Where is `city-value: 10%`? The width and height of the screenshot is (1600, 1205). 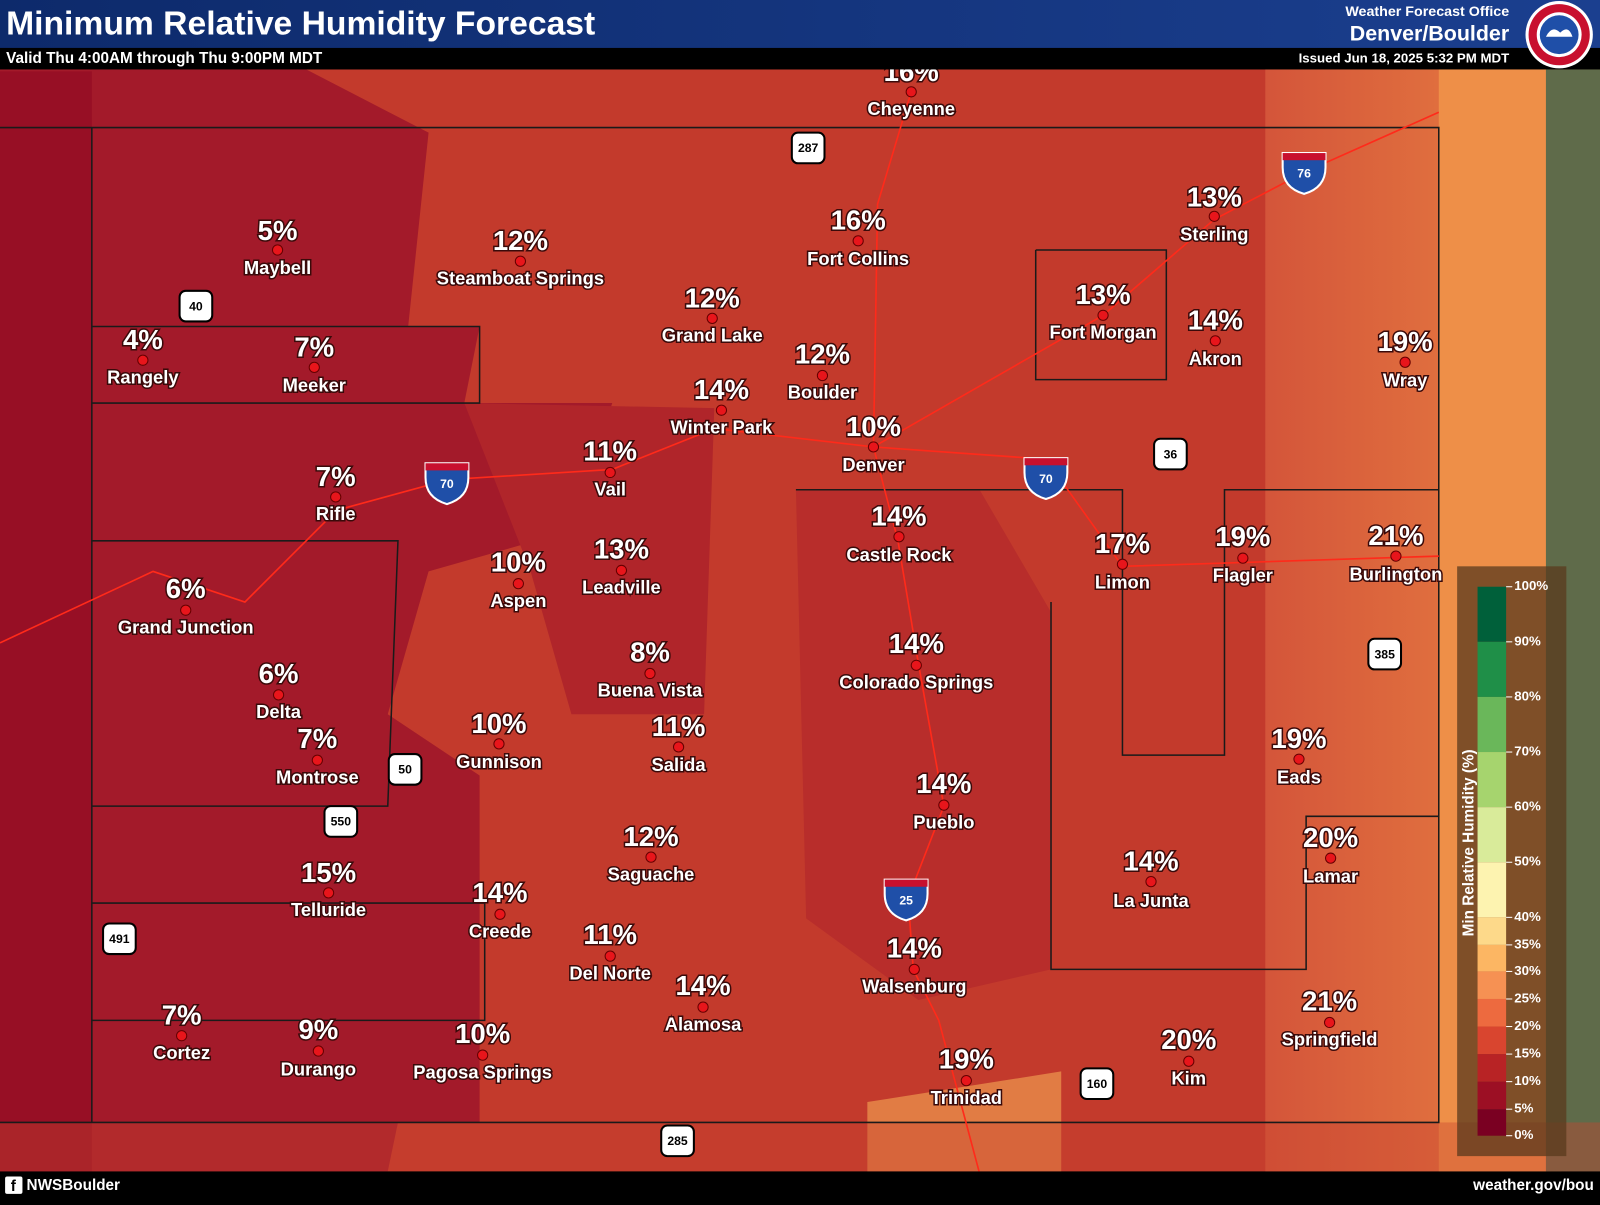 city-value: 10% is located at coordinates (873, 426).